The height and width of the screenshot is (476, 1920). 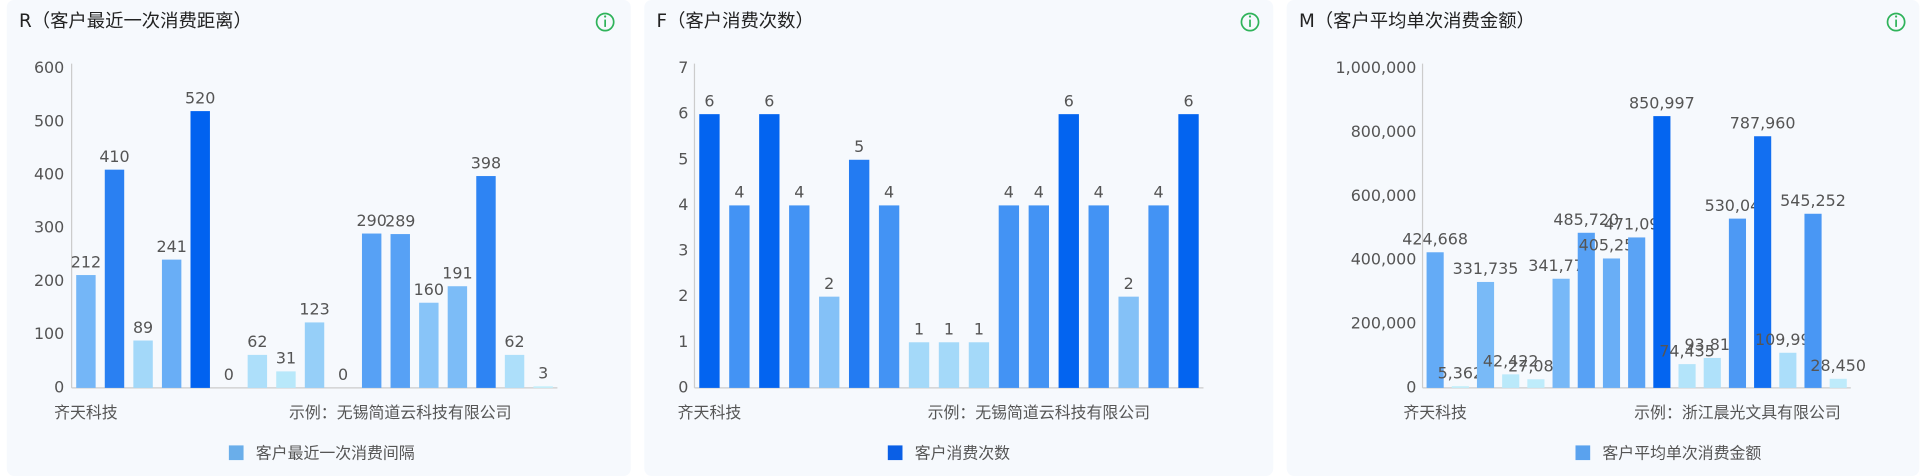 What do you see at coordinates (1687, 350) in the screenshot?
I see `data-label: 74,435` at bounding box center [1687, 350].